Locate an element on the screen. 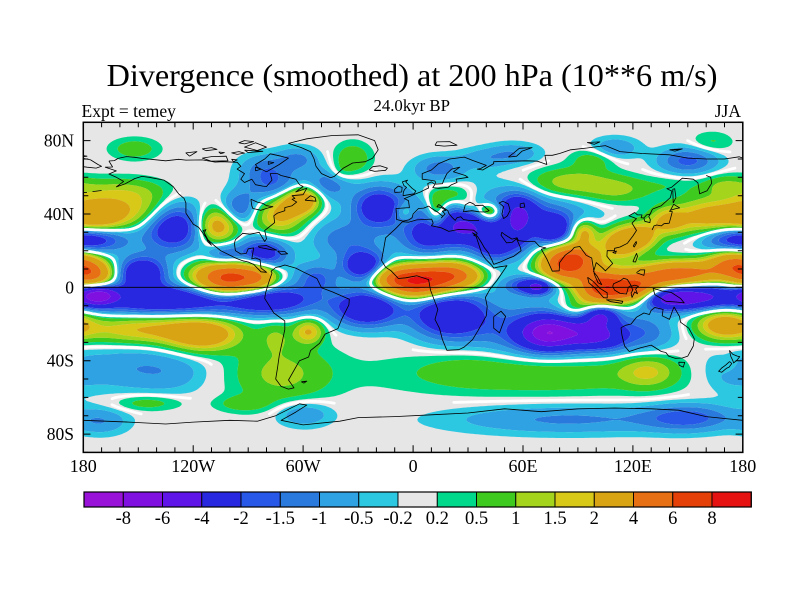  svg-text: -8 is located at coordinates (123, 519).